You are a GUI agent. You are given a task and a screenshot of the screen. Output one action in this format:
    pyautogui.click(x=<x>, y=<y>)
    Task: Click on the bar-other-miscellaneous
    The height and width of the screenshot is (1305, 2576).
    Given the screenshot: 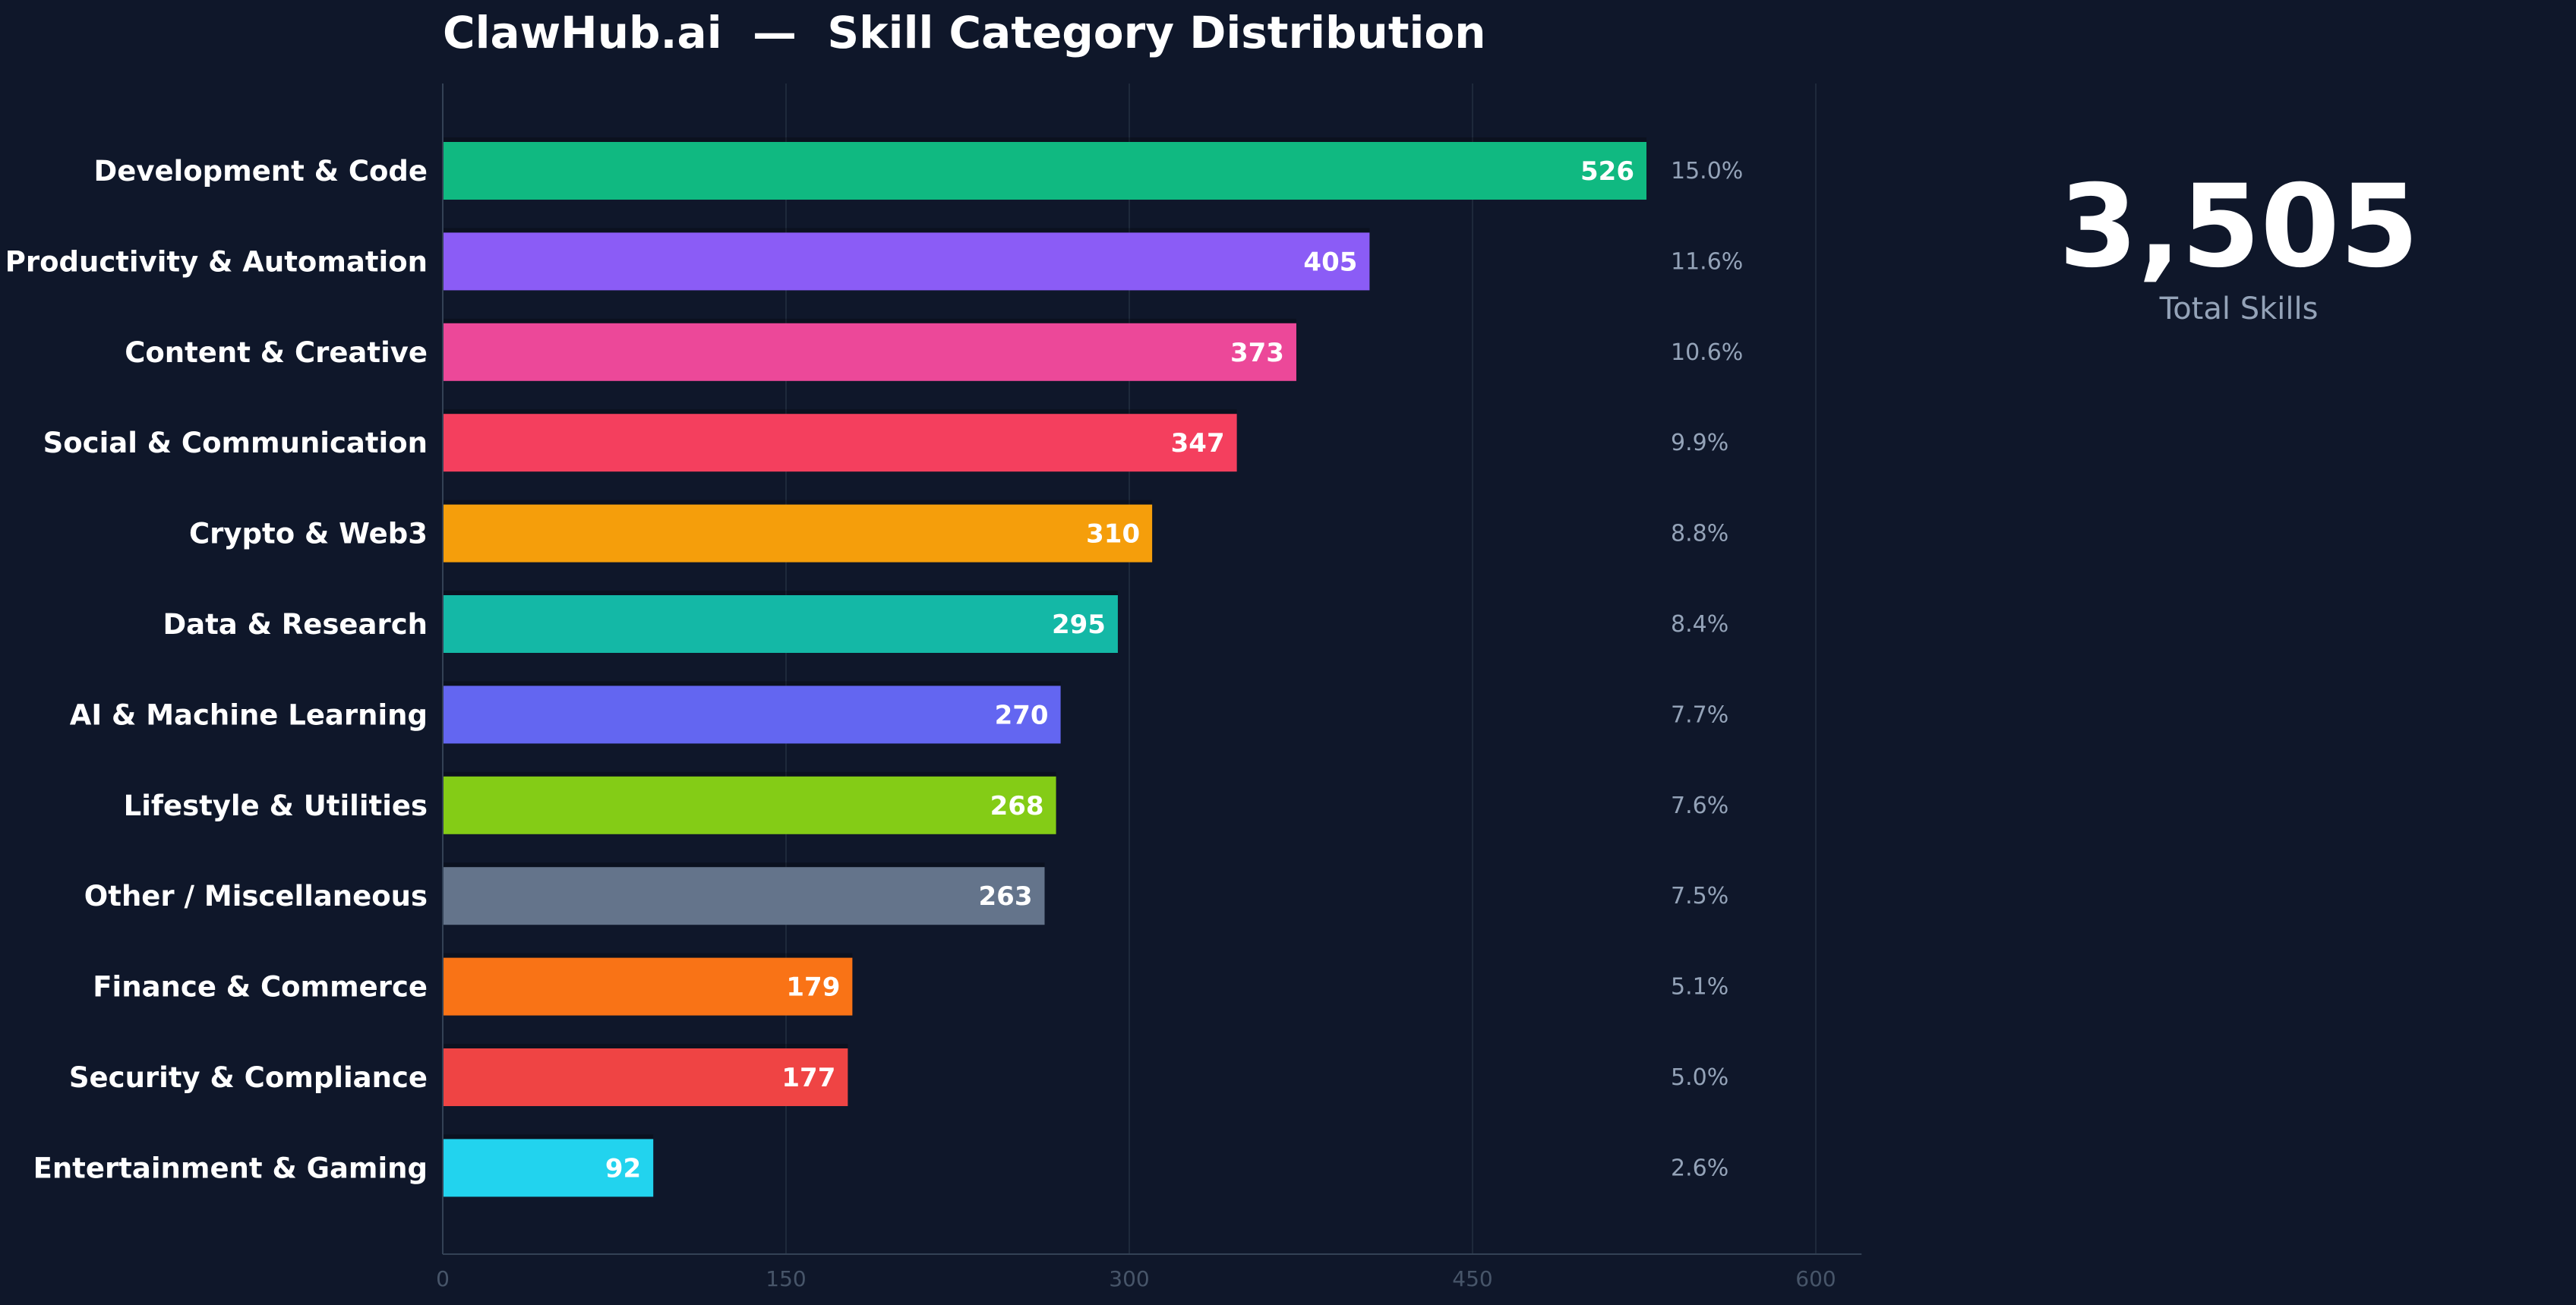 What is the action you would take?
    pyautogui.click(x=744, y=896)
    